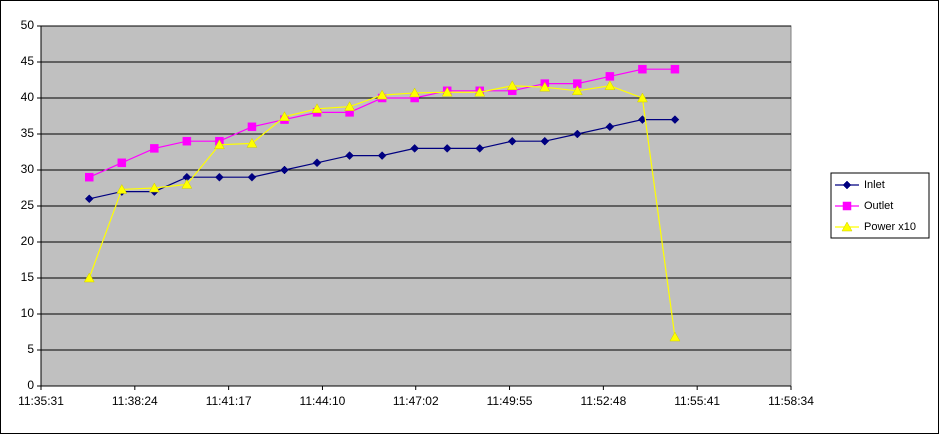 The width and height of the screenshot is (941, 446). Describe the element at coordinates (30, 385) in the screenshot. I see `y-tick-label: 0` at that location.